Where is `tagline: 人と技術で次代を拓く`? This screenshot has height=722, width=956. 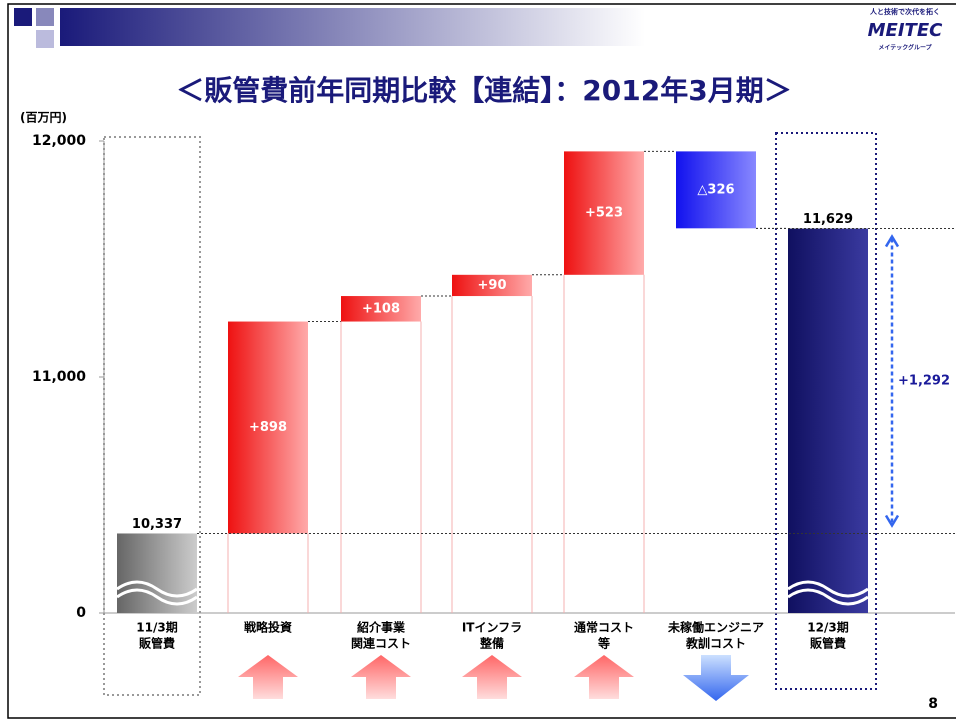 tagline: 人と技術で次代を拓く is located at coordinates (905, 11).